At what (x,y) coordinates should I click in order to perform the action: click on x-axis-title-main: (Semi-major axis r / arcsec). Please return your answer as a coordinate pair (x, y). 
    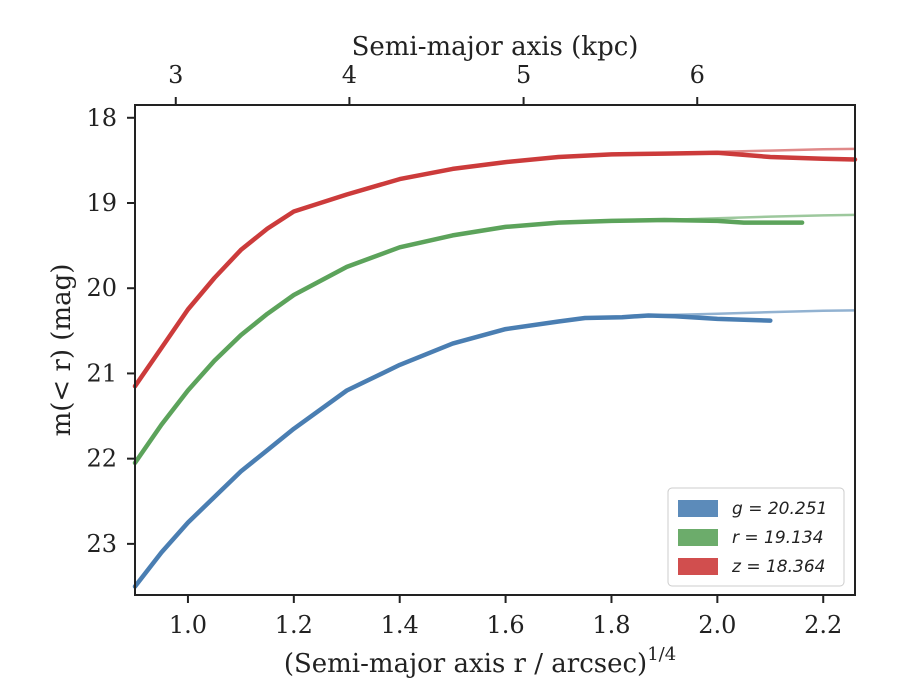
    Looking at the image, I should click on (465, 664).